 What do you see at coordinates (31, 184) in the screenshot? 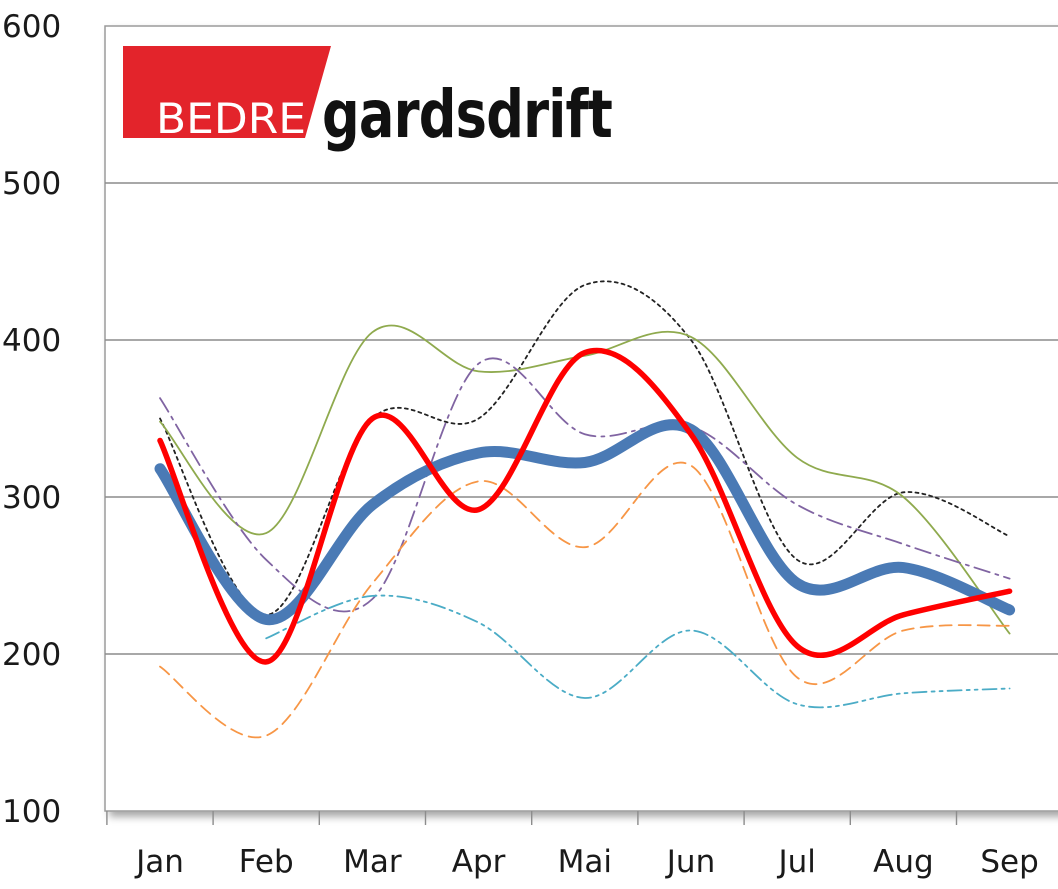
I see `y-tick-label: 500` at bounding box center [31, 184].